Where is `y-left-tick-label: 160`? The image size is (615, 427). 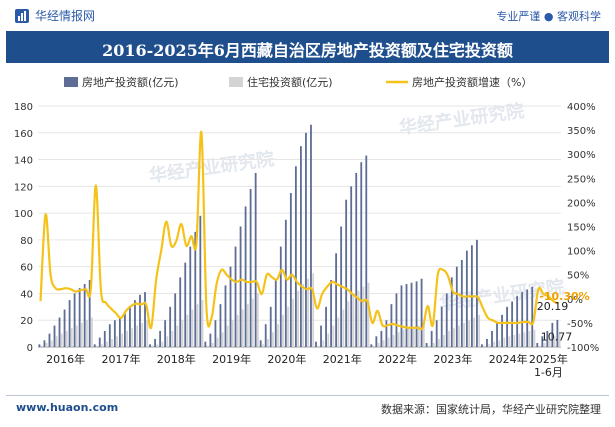 y-left-tick-label: 160 is located at coordinates (23, 134).